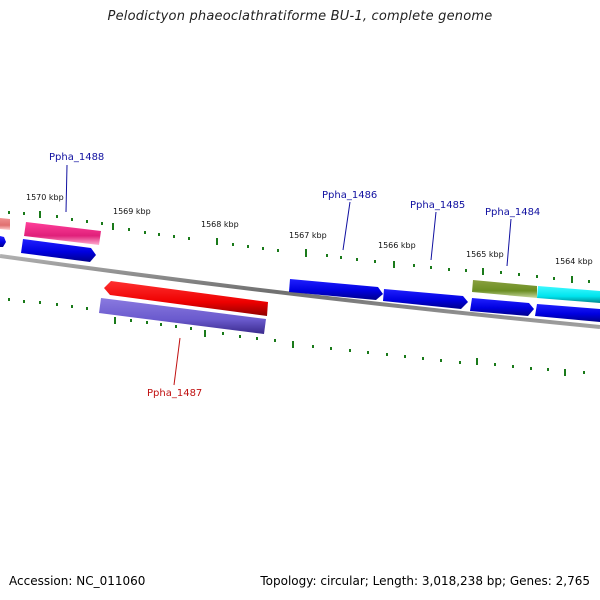  What do you see at coordinates (308, 235) in the screenshot?
I see `kbp-label-1567: 1567 kbp` at bounding box center [308, 235].